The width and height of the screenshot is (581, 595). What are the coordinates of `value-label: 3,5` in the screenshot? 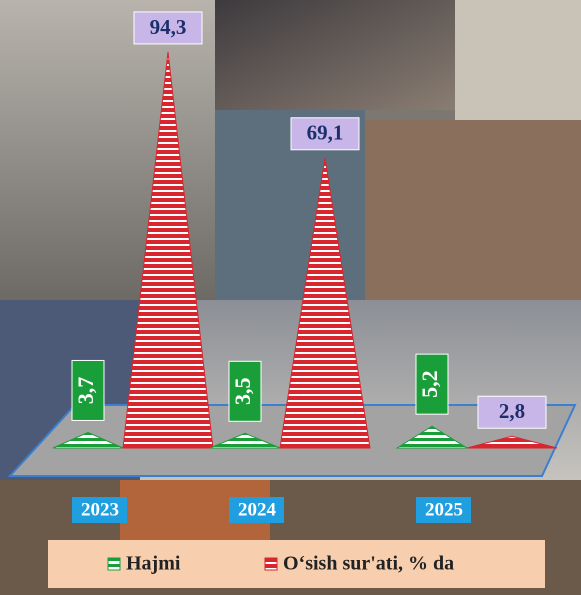 It's located at (242, 392).